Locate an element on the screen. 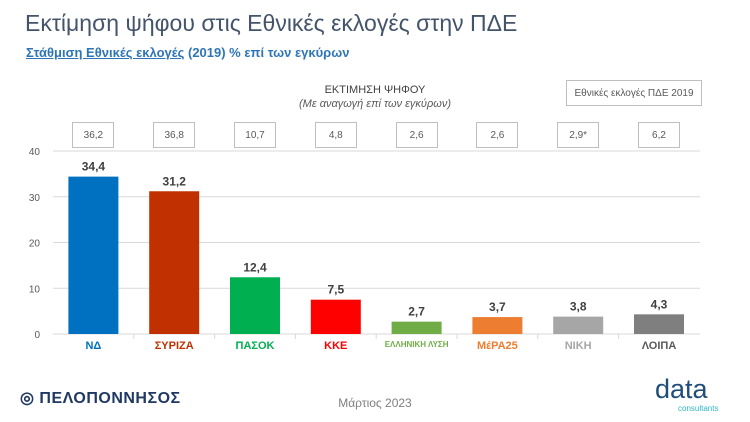 Image resolution: width=750 pixels, height=422 pixels. party-logo: ΝΔ is located at coordinates (93, 346).